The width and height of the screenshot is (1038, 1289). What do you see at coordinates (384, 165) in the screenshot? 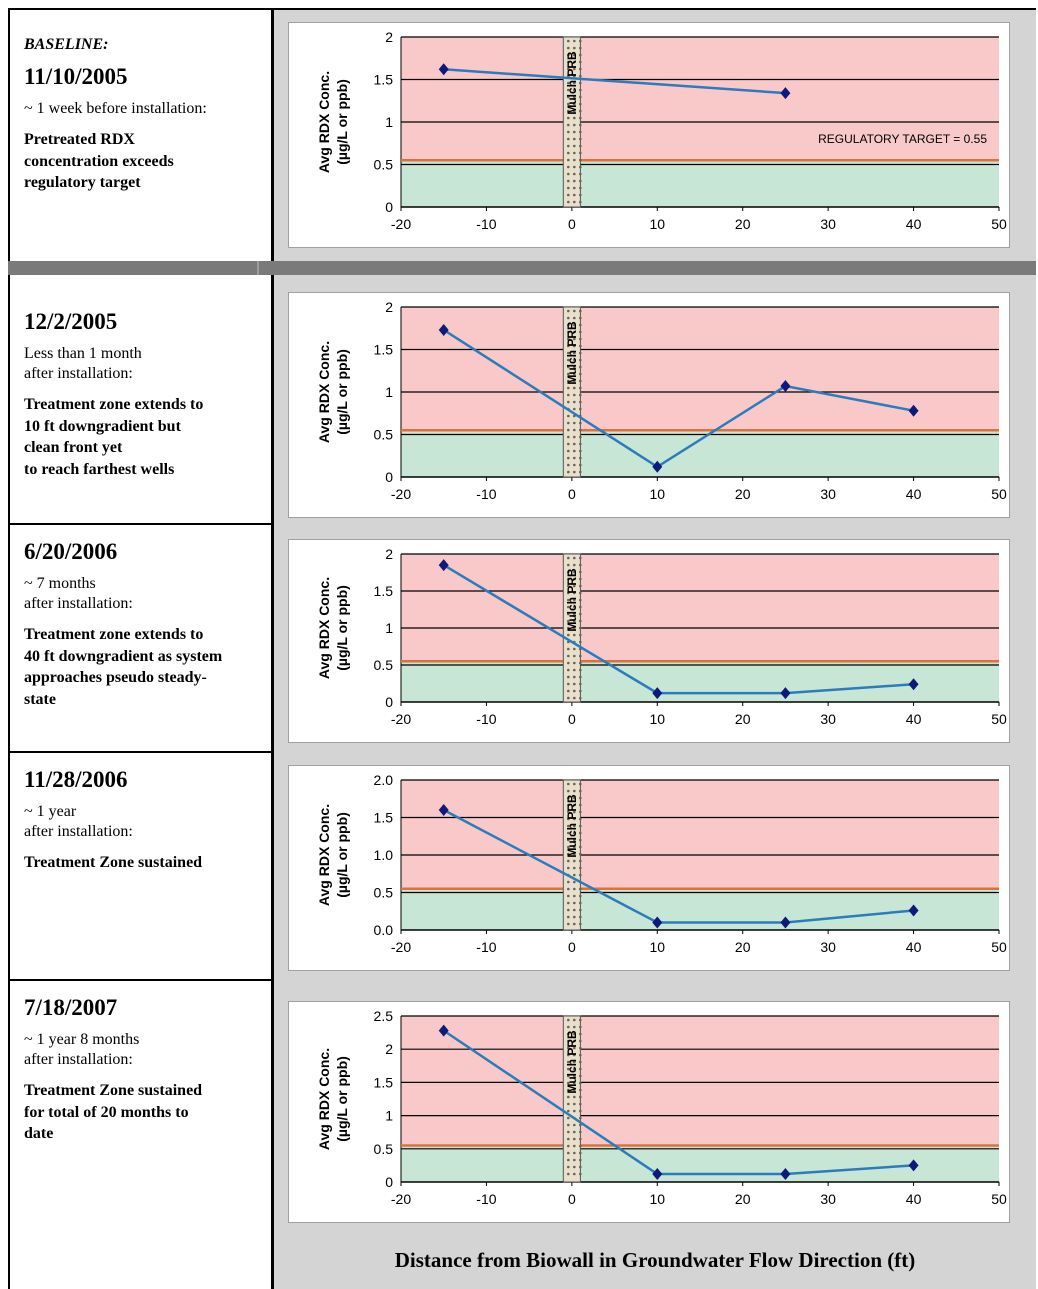
I see `y-tick-label: 0.5` at bounding box center [384, 165].